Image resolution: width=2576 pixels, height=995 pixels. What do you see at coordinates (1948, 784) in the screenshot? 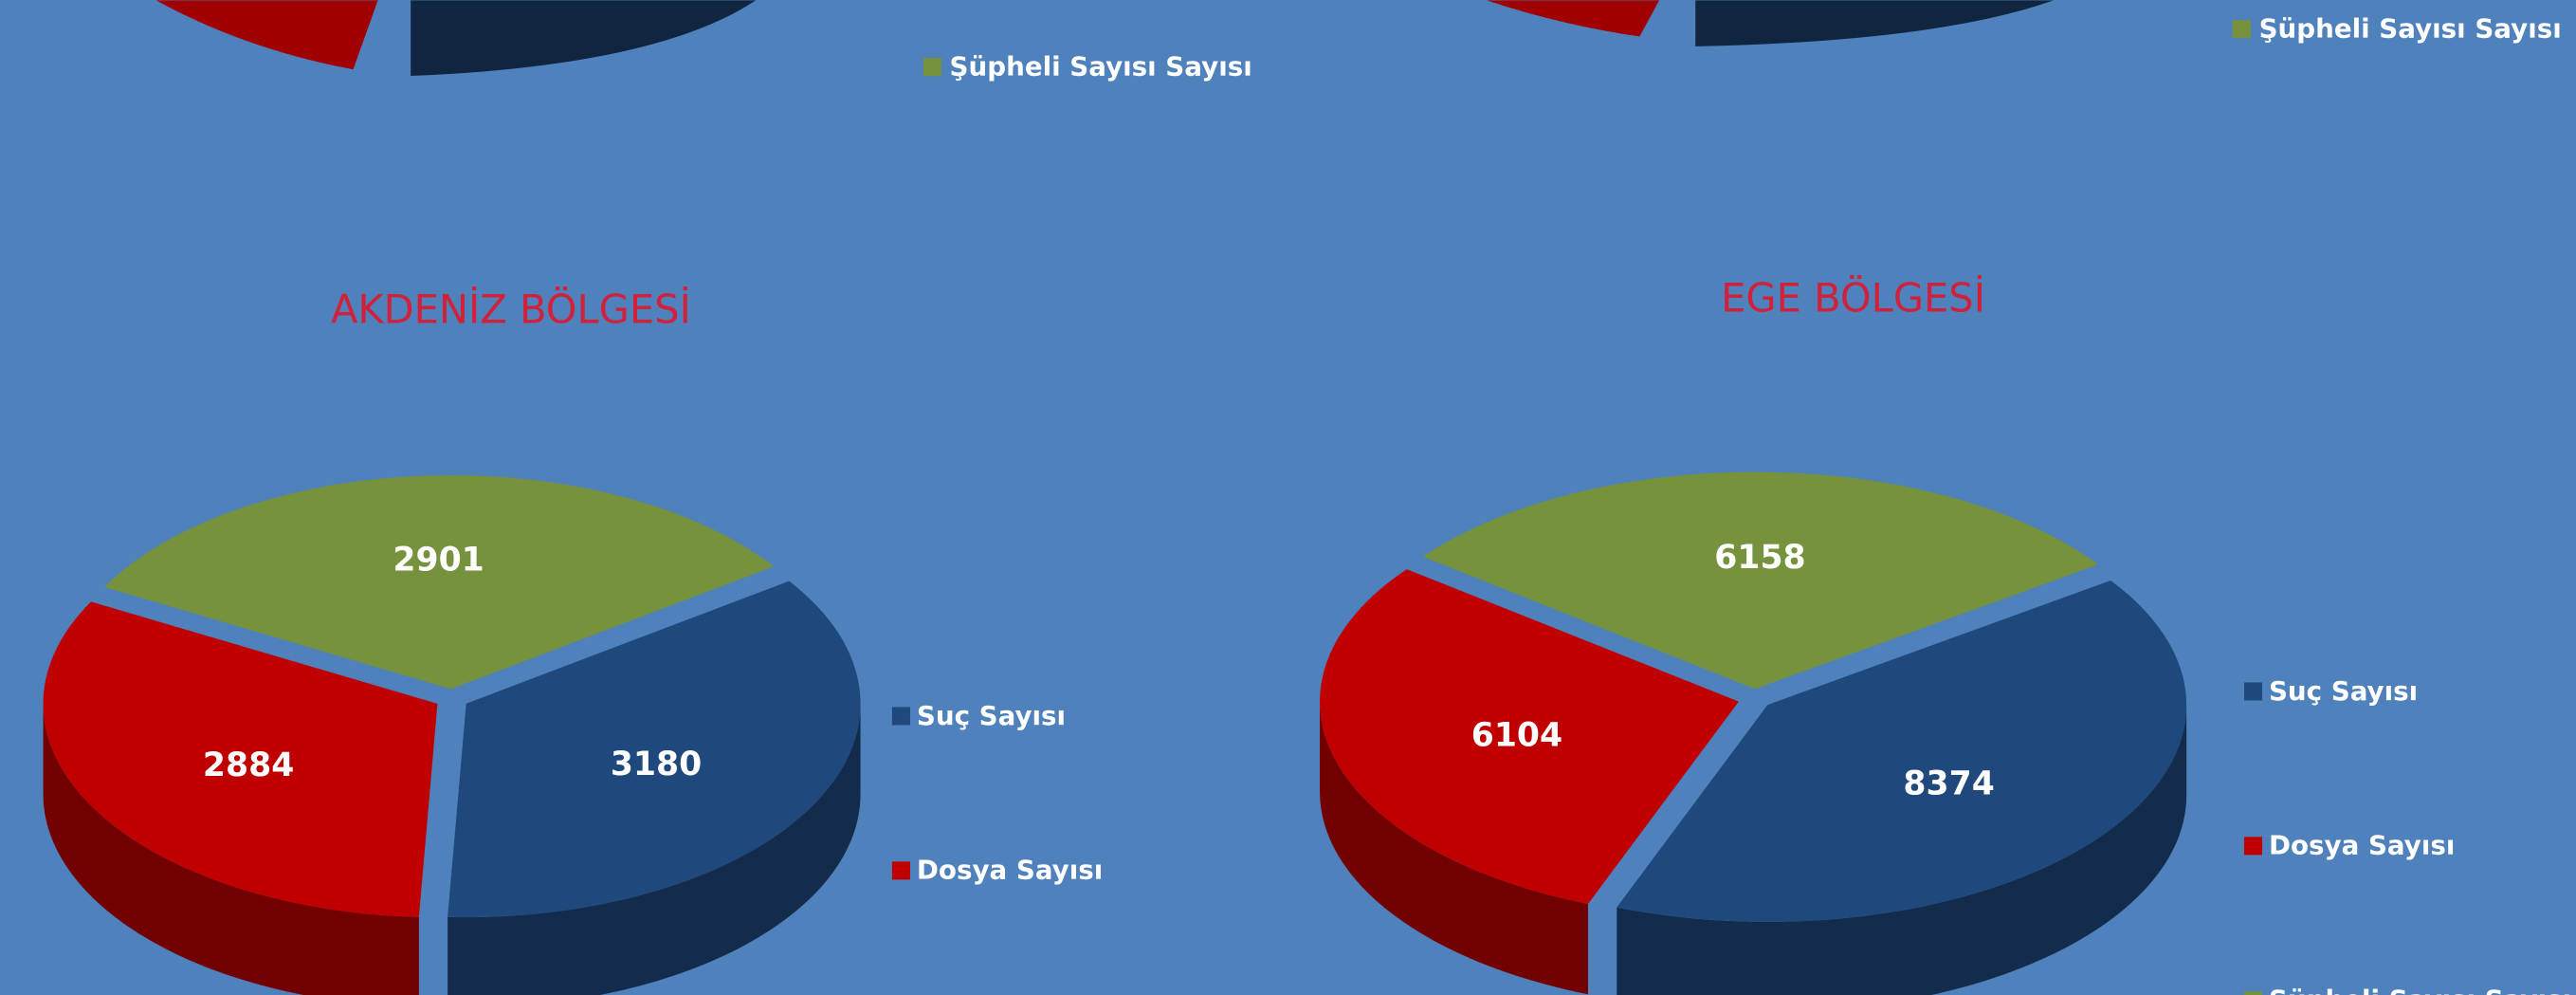
I see `value-label: 8374` at bounding box center [1948, 784].